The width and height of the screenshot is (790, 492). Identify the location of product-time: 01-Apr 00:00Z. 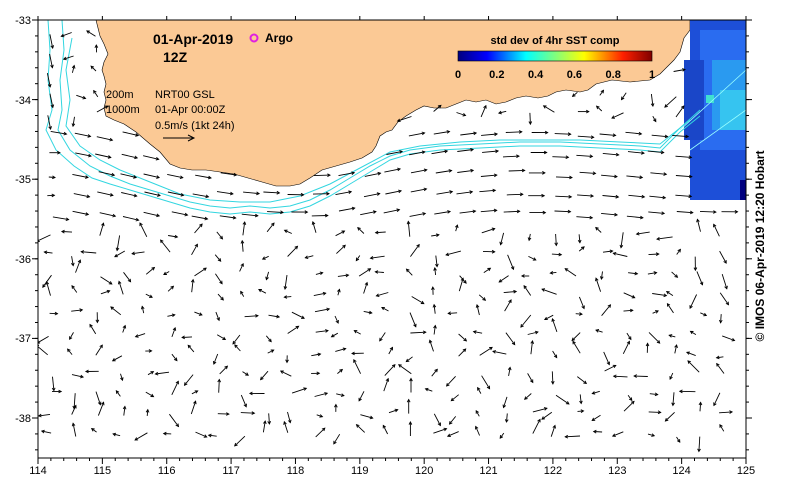
(190, 110).